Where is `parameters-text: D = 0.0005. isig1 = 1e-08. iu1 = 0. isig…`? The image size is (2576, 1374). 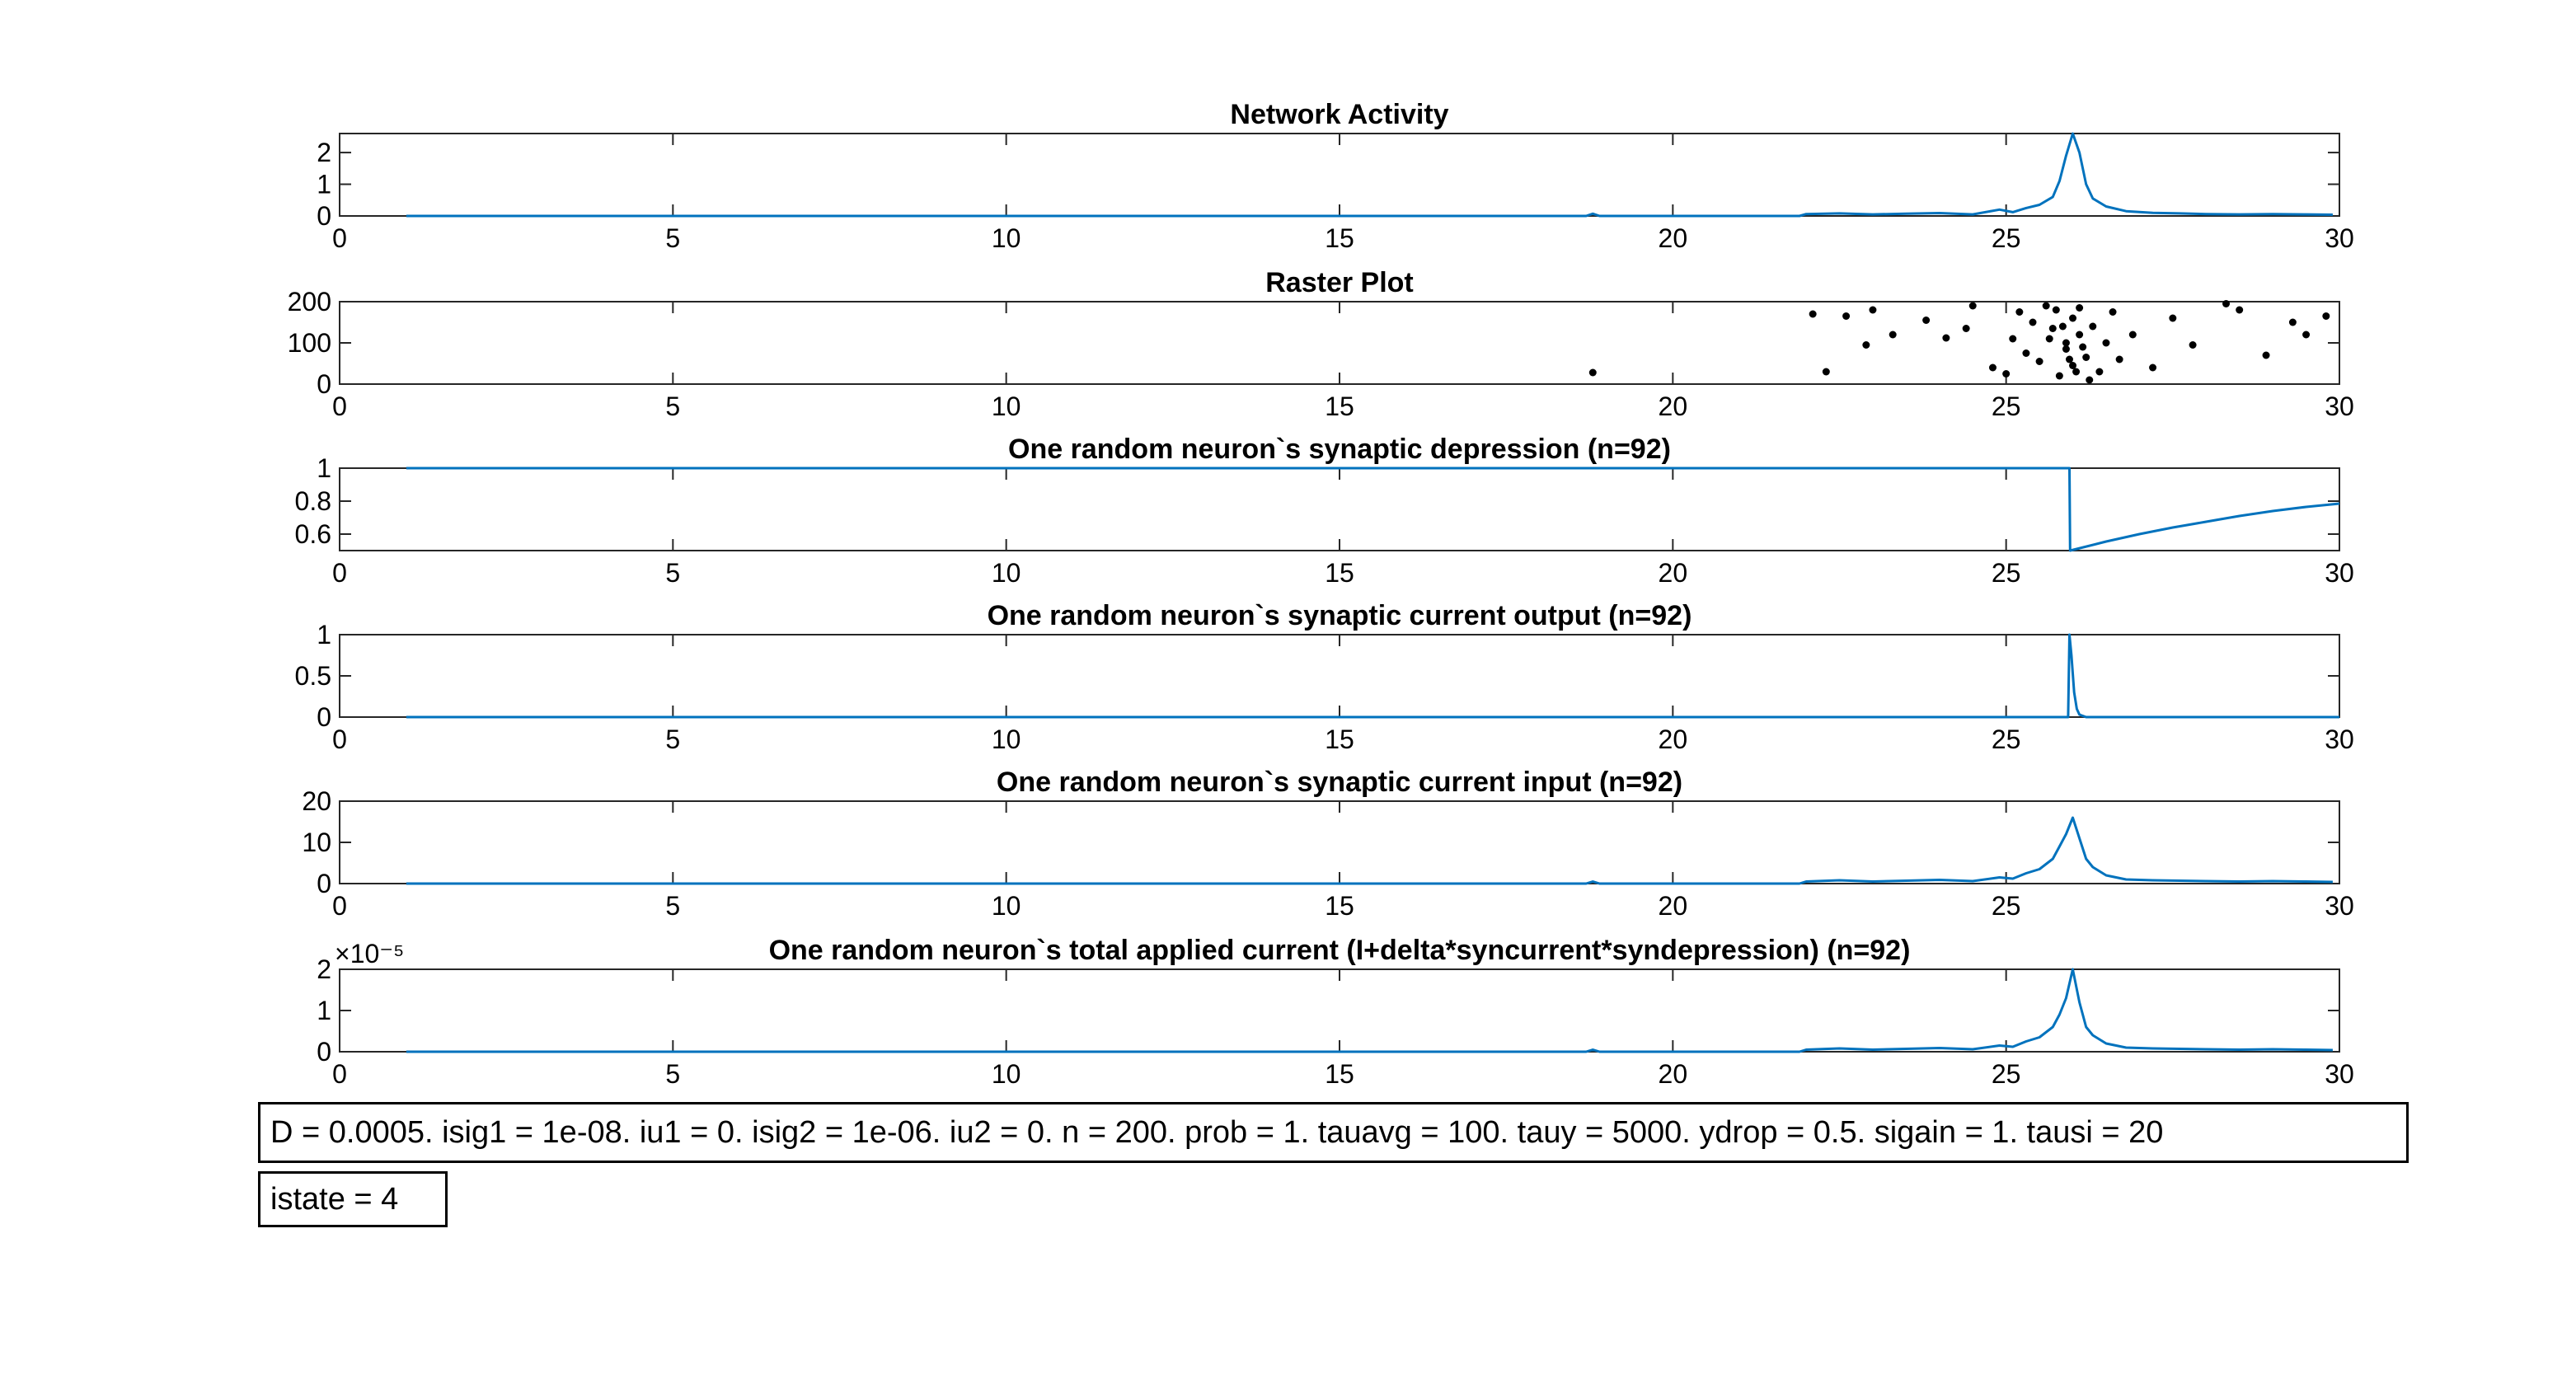 parameters-text: D = 0.0005. isig1 = 1e-08. iu1 = 0. isig… is located at coordinates (1217, 1132).